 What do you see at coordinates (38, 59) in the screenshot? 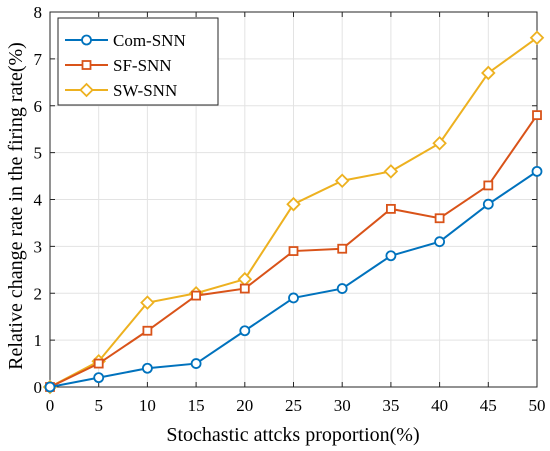
I see `y-tick-label: 7` at bounding box center [38, 59].